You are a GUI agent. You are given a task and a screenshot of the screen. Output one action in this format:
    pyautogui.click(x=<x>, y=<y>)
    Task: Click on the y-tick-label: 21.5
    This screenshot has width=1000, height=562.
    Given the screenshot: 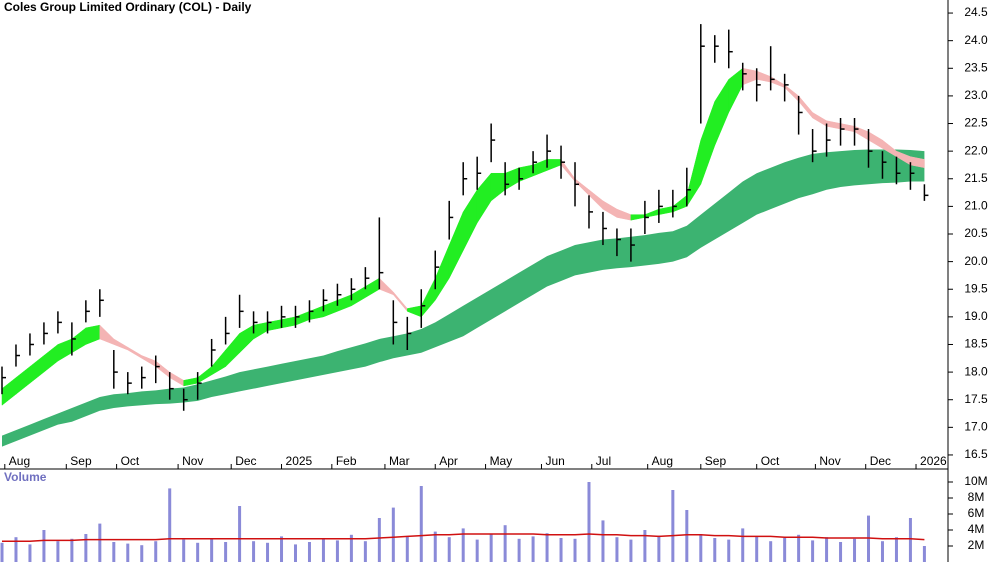 What is the action you would take?
    pyautogui.click(x=976, y=178)
    